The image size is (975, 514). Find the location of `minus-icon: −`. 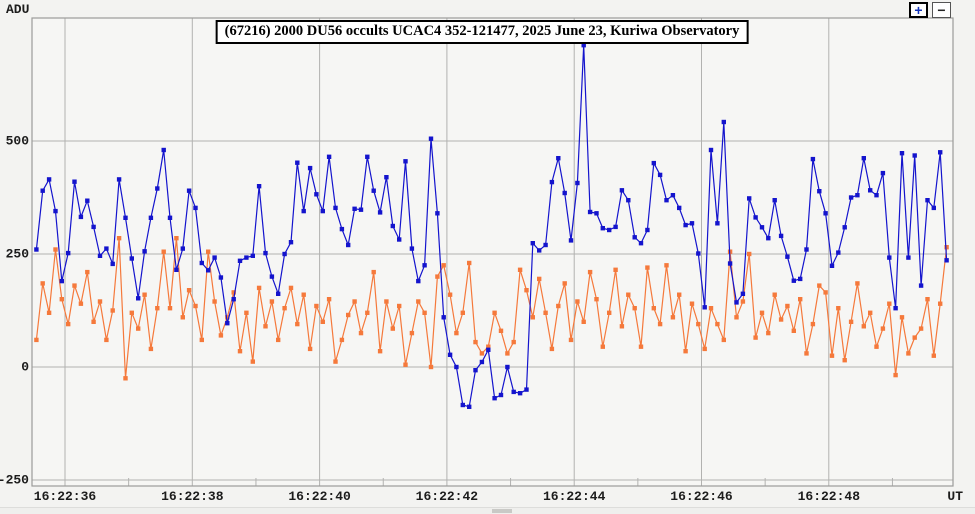

minus-icon: − is located at coordinates (941, 10).